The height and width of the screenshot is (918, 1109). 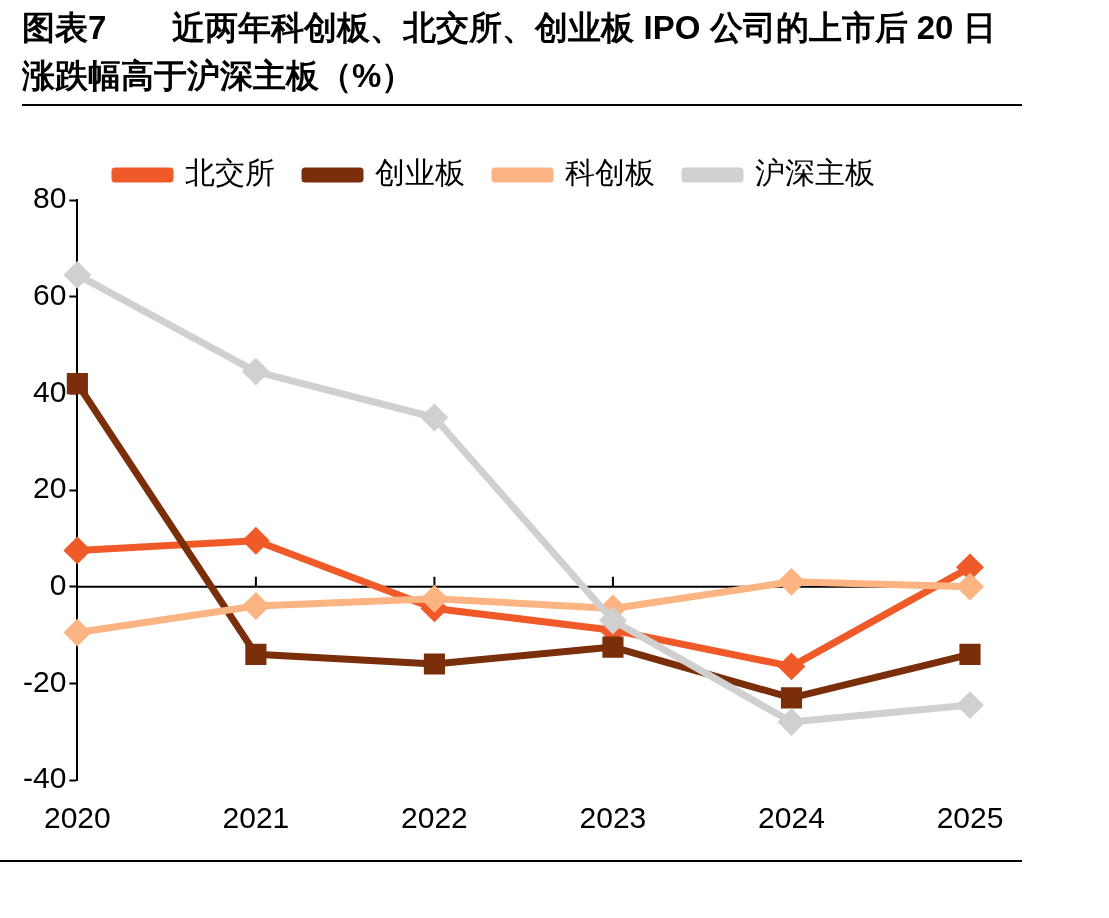 I want to click on x-tick-label: 2022, so click(x=434, y=818).